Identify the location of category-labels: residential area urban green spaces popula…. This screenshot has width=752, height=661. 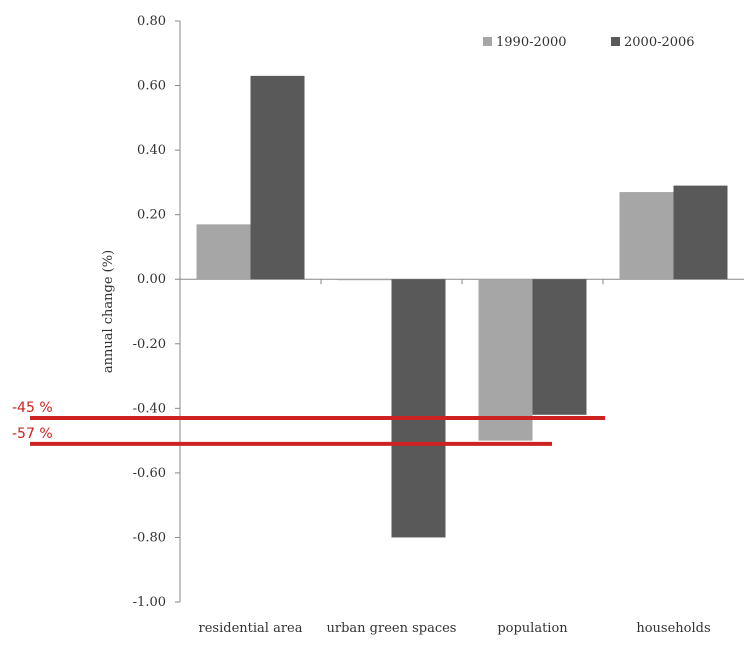
(455, 628).